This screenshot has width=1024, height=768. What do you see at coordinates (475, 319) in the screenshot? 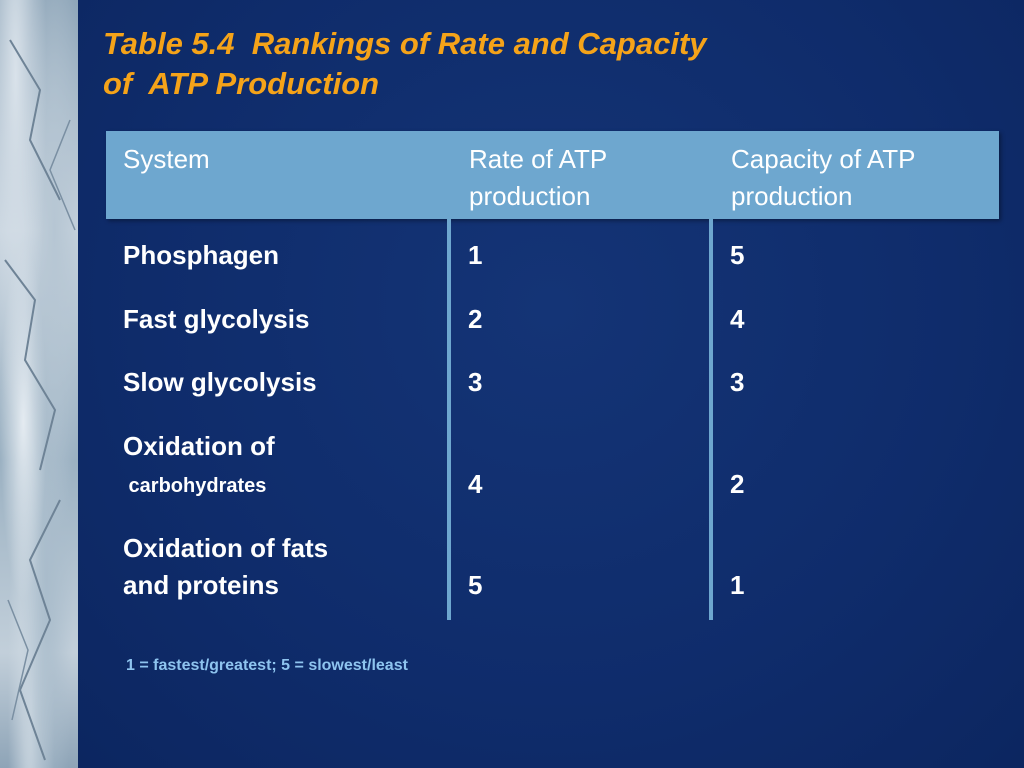
I see `row-2-rate: 2` at bounding box center [475, 319].